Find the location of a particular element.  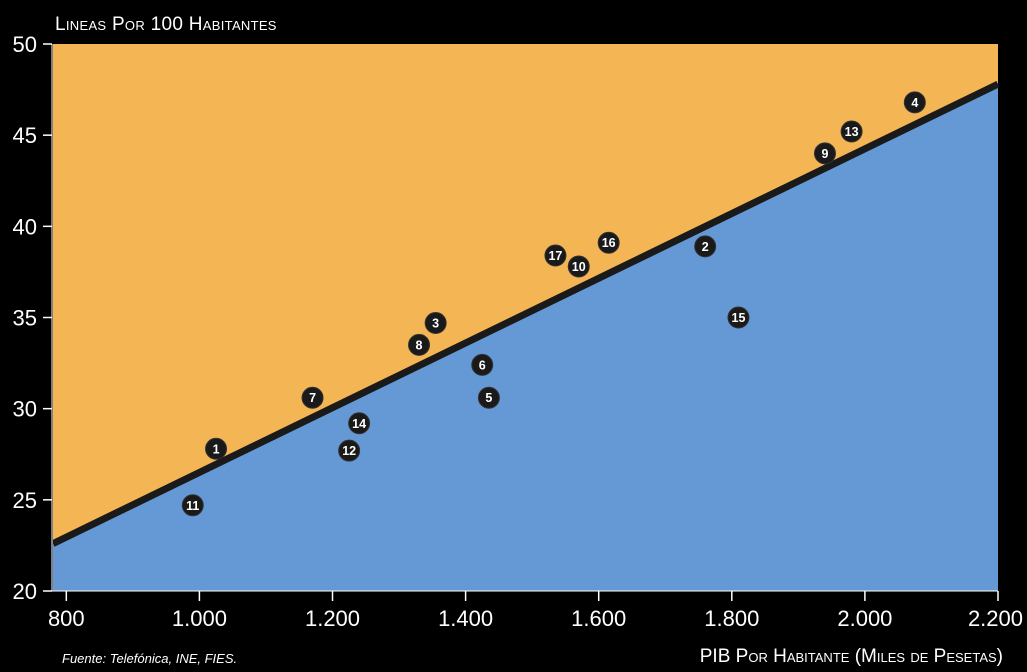

y-tick-label: 45 is located at coordinates (25, 135).